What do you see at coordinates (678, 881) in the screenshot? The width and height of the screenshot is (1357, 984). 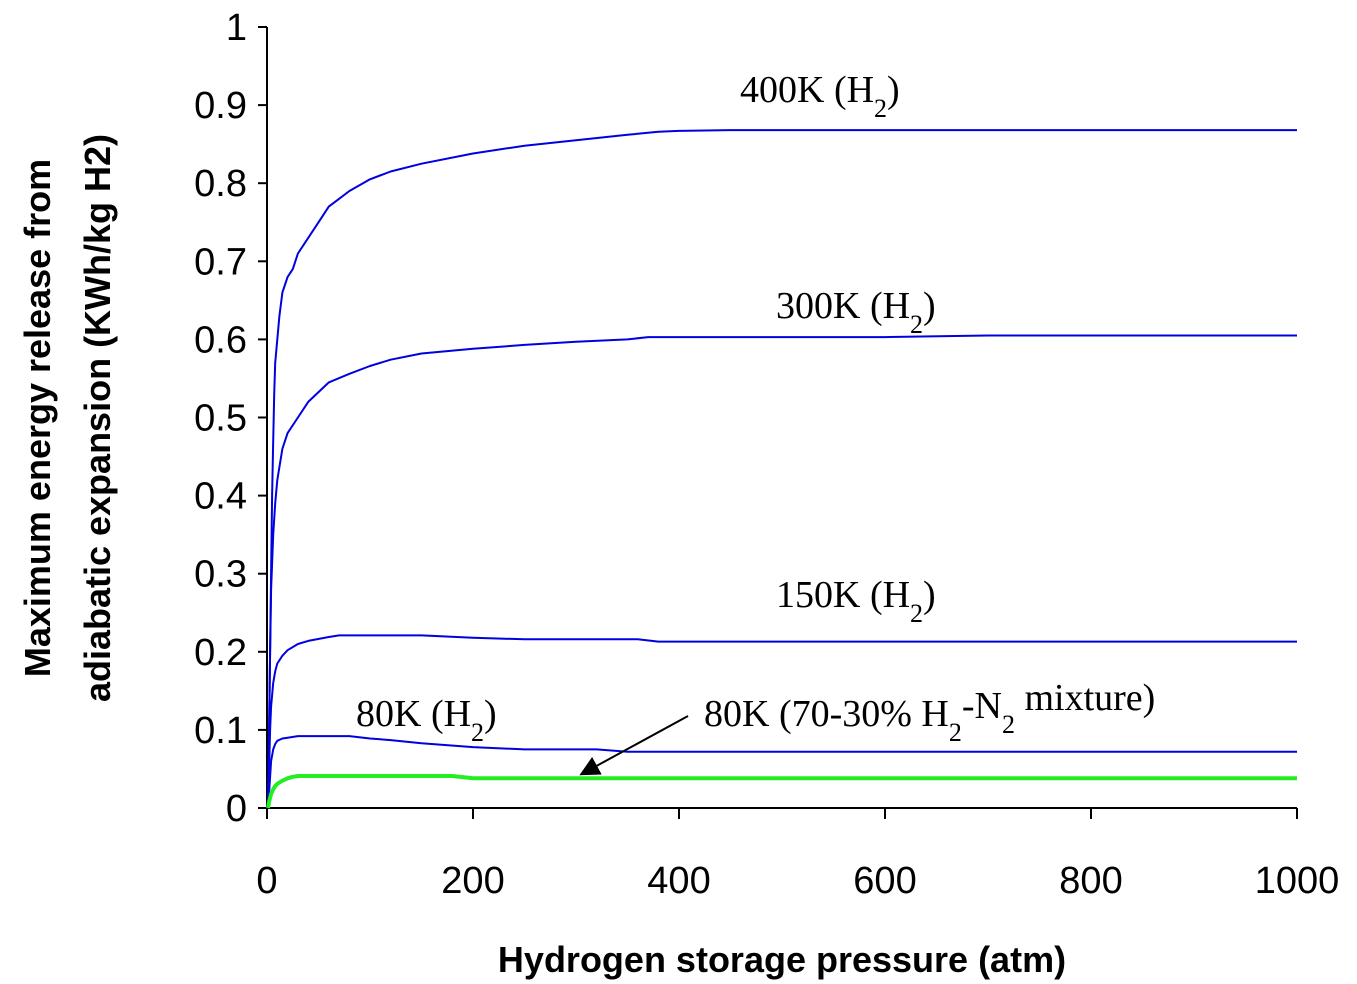 I see `x-tick-label: 400` at bounding box center [678, 881].